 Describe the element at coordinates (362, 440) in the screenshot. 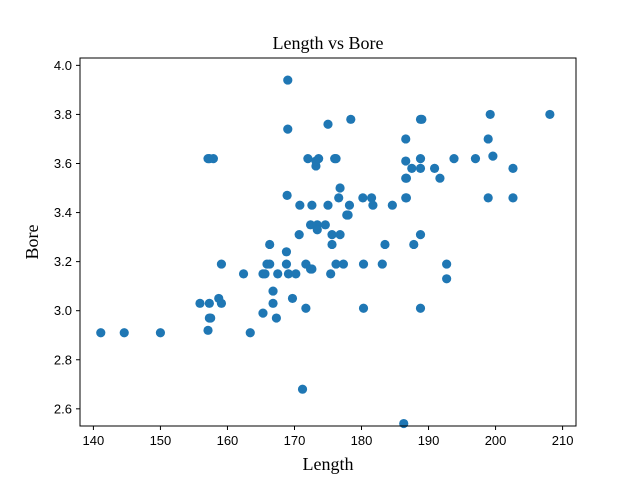

I see `x-tick-label: 180` at that location.